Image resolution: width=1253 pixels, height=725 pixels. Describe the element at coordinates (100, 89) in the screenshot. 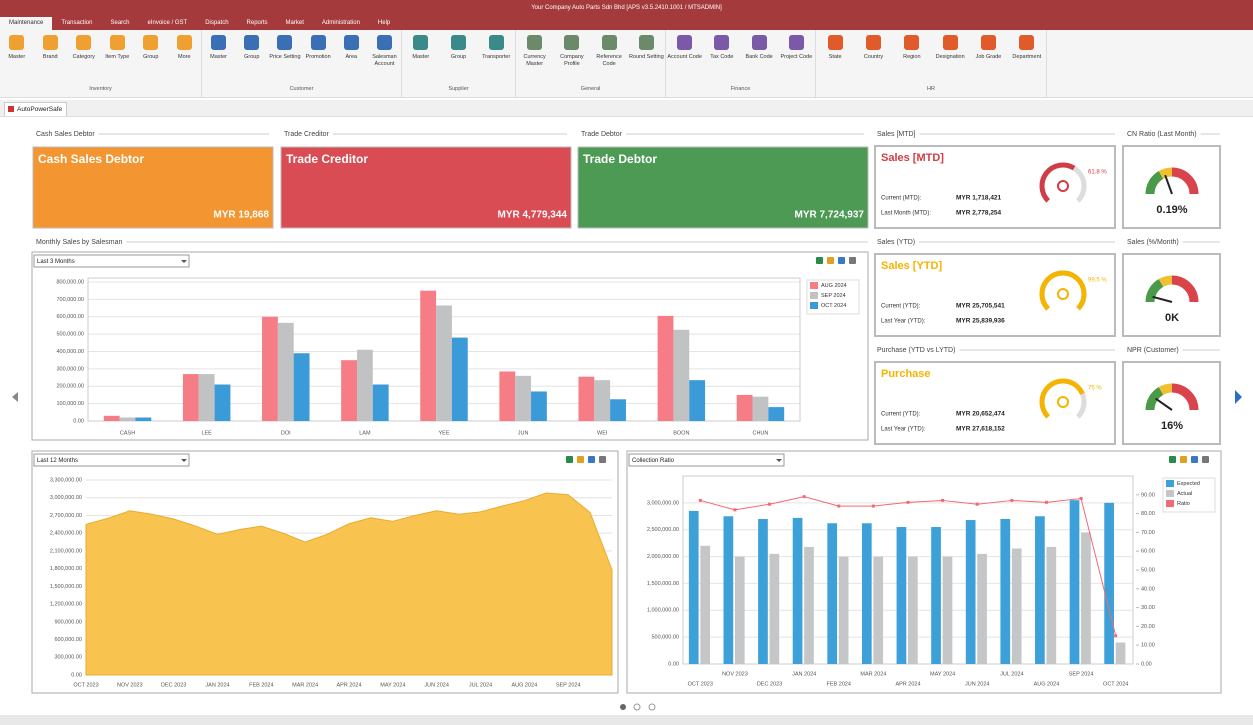

I see `ribbon-group-label: Inventory` at that location.